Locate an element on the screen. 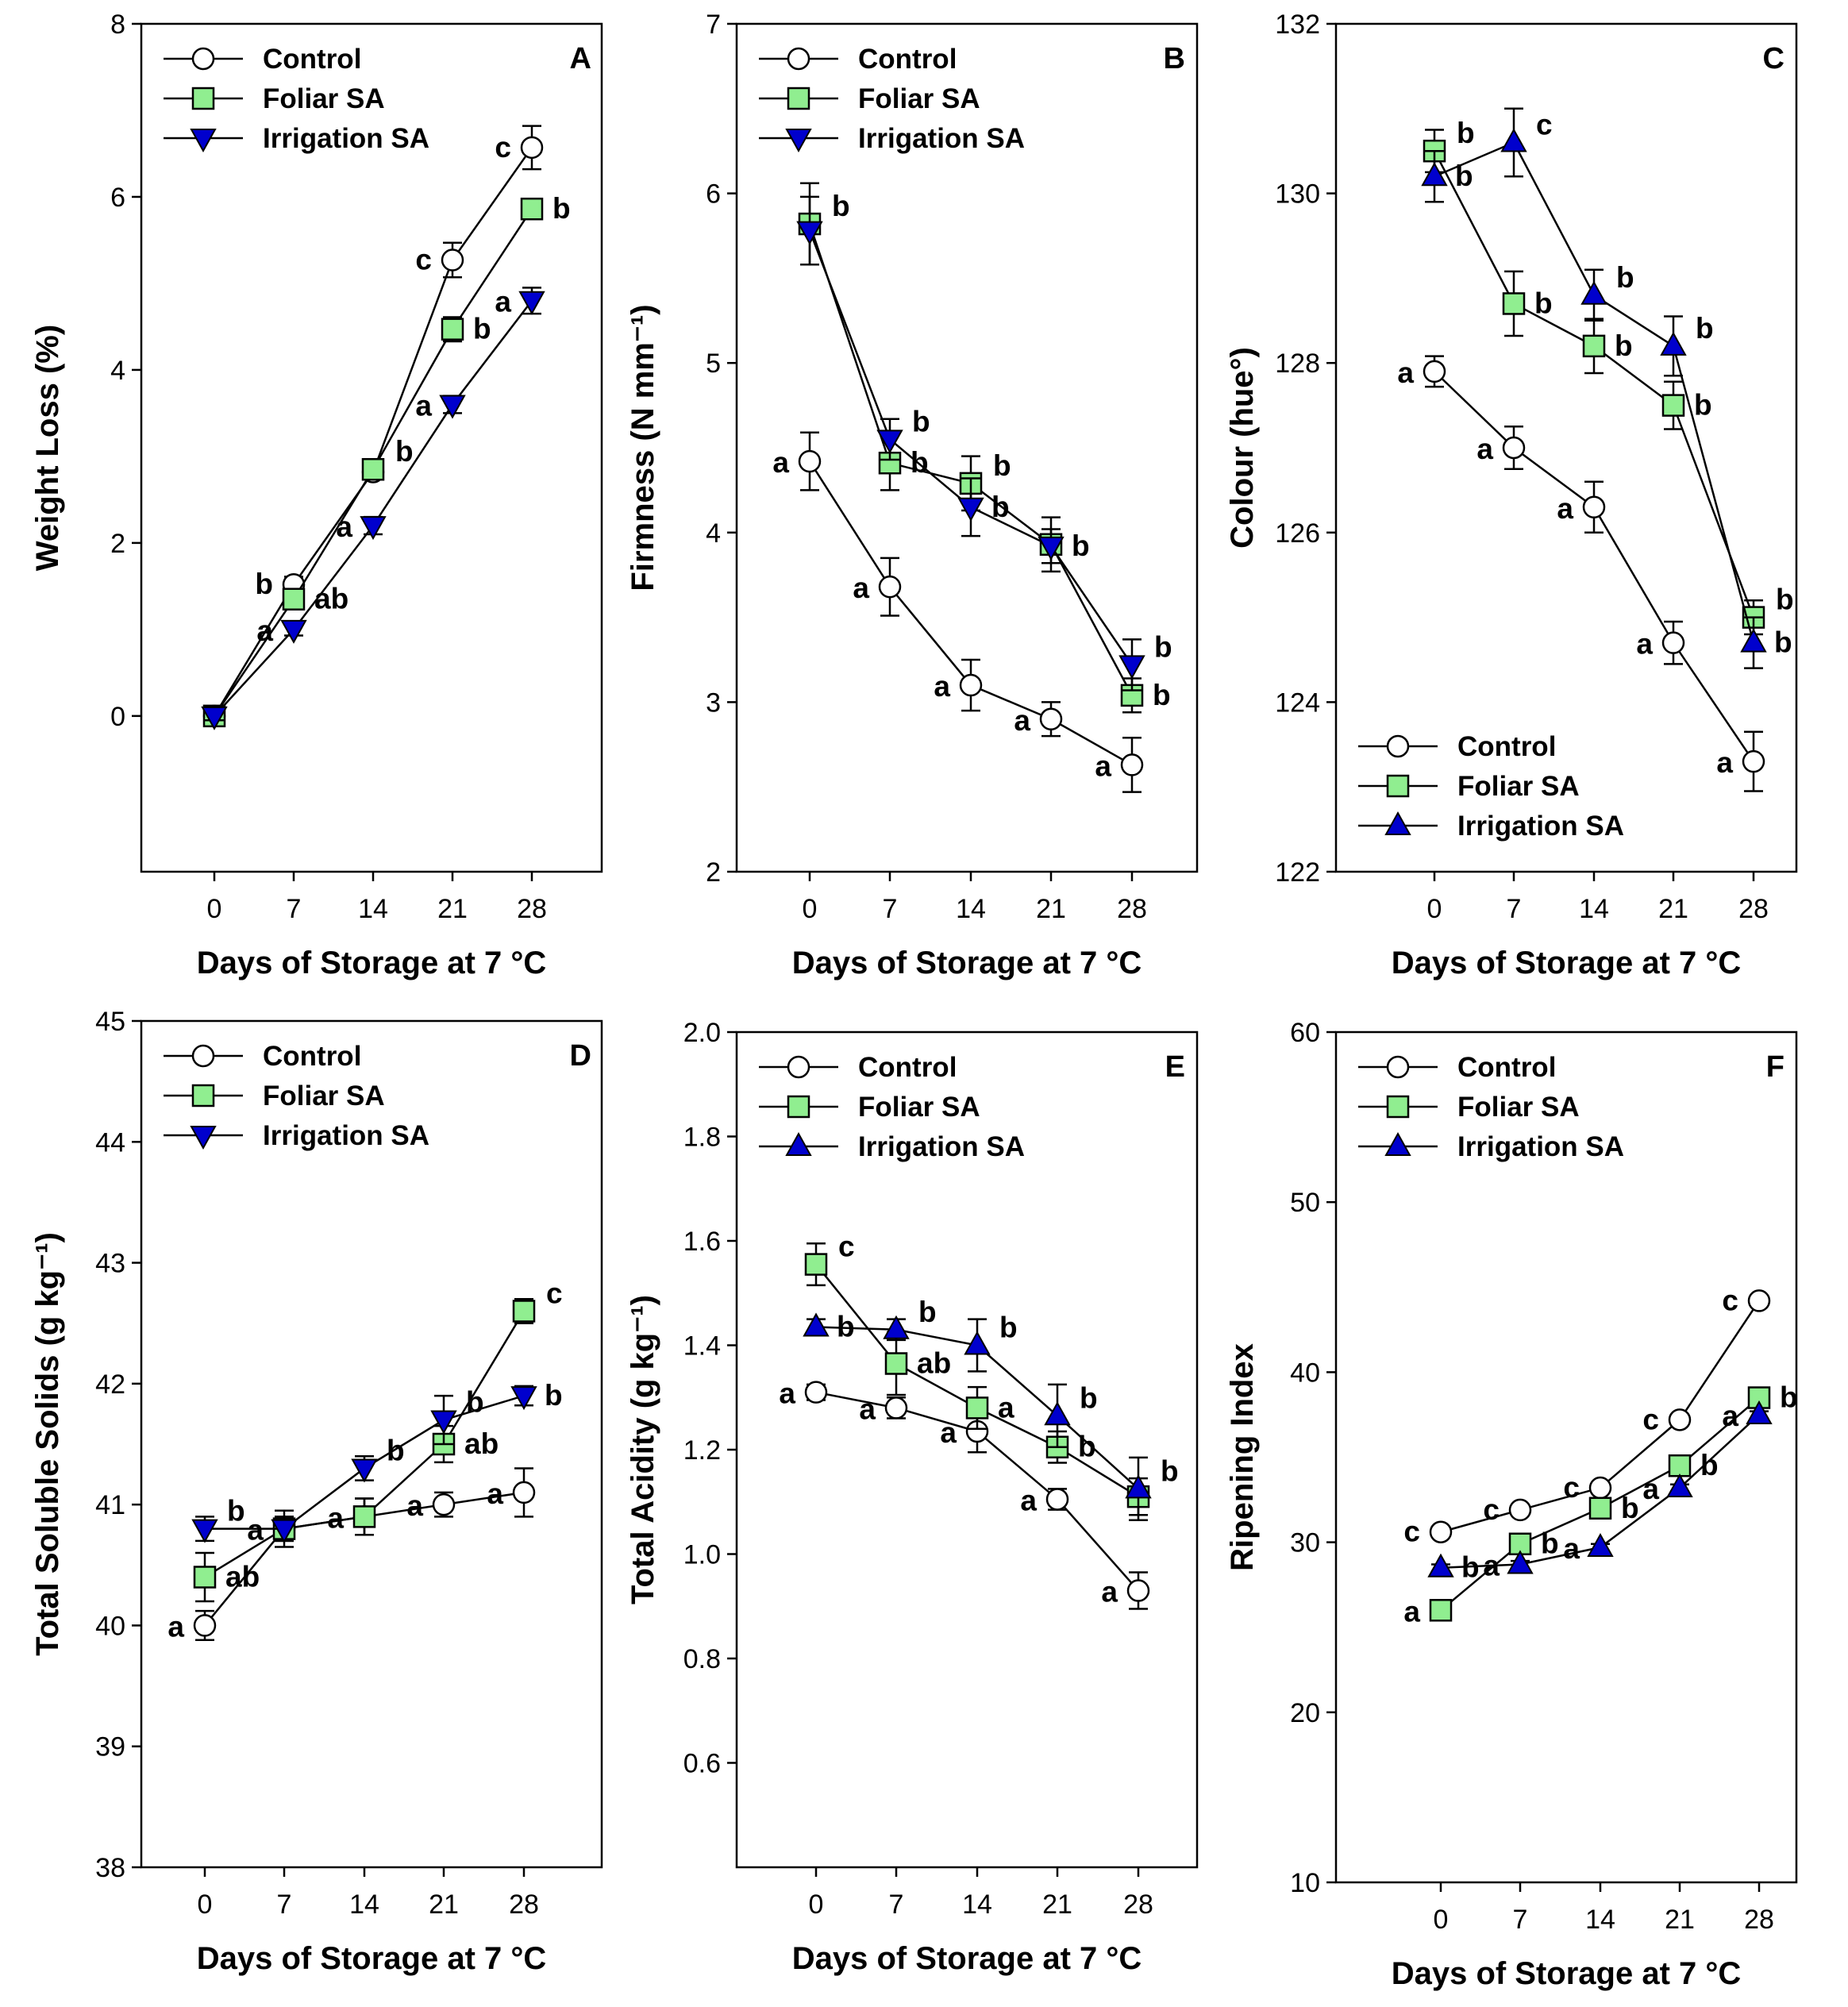 This screenshot has height=2007, width=1848. y-tick-label: 1.8 is located at coordinates (702, 1138).